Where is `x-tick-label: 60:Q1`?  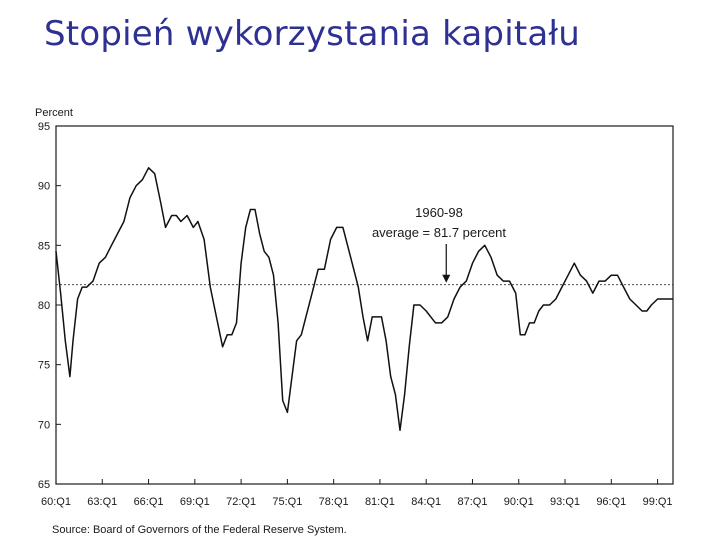 x-tick-label: 60:Q1 is located at coordinates (56, 502).